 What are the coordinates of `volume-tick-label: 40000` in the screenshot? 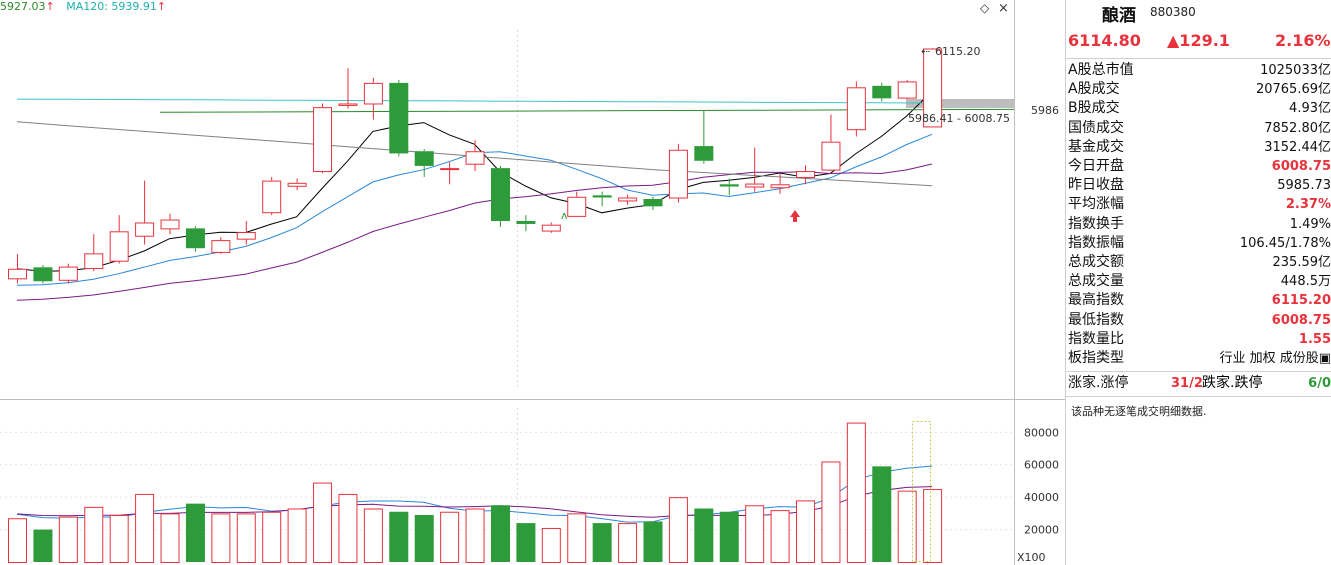 It's located at (1041, 497).